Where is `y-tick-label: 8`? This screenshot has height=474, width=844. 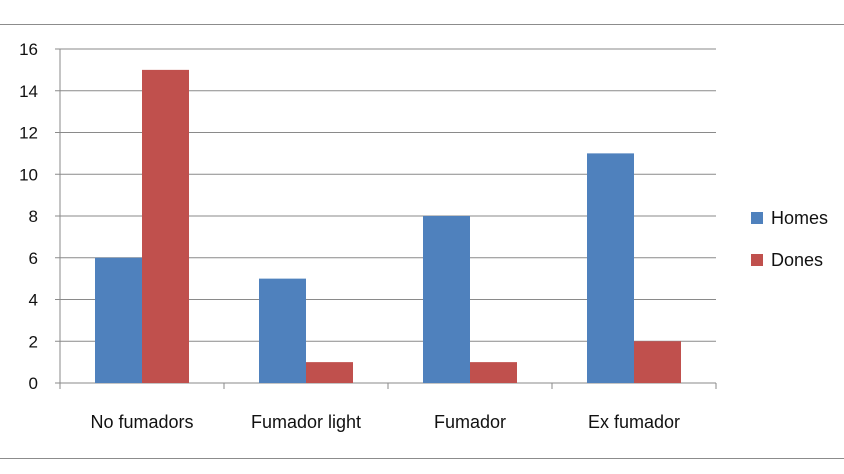 y-tick-label: 8 is located at coordinates (33, 216).